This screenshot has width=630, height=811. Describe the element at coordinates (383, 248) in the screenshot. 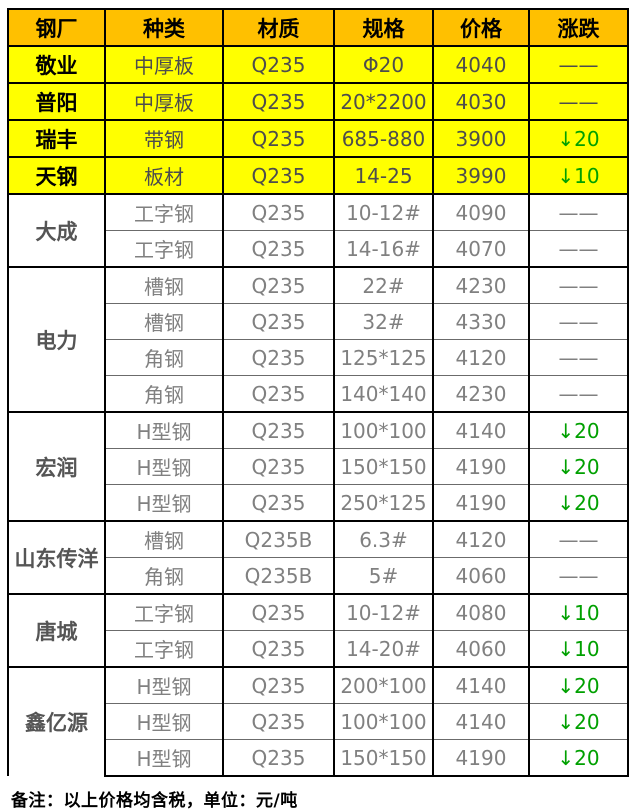

I see `spec-cell: 14-16#` at that location.